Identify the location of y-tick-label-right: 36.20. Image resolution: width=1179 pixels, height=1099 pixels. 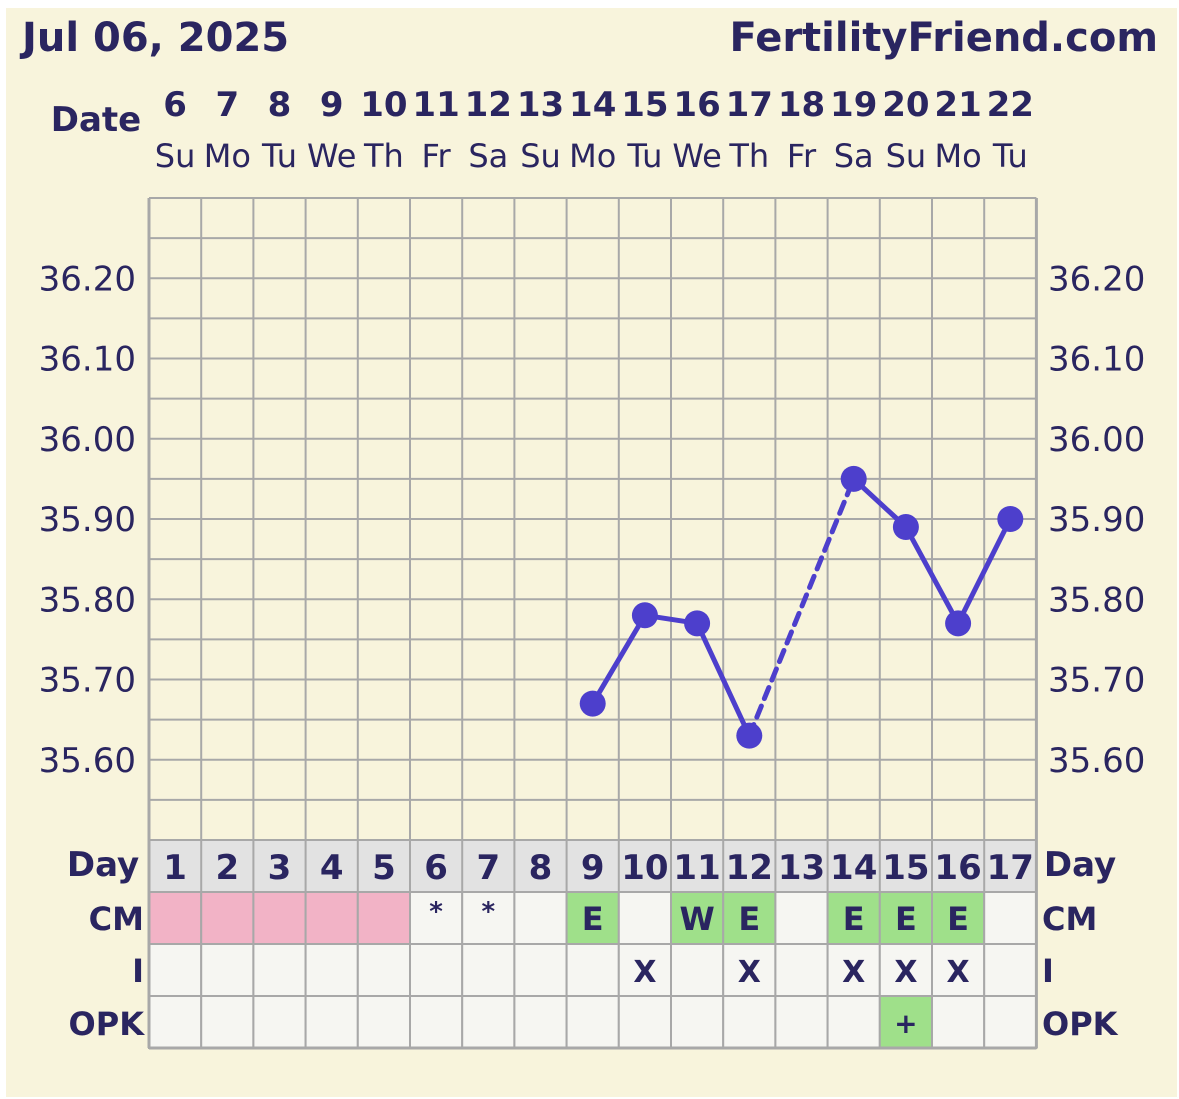
(1096, 279).